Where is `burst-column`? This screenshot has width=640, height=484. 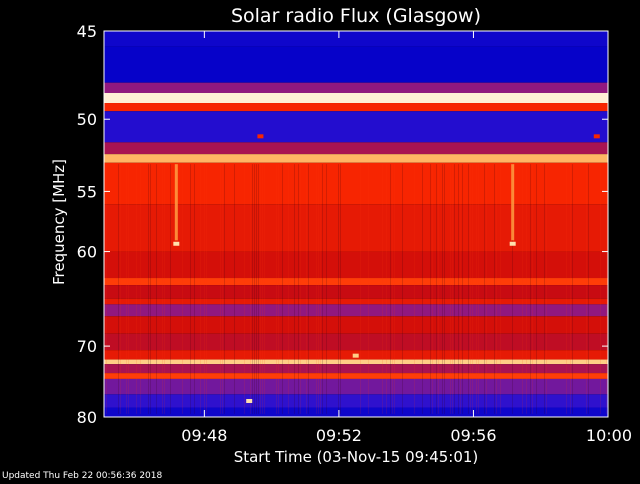
burst-column is located at coordinates (513, 202).